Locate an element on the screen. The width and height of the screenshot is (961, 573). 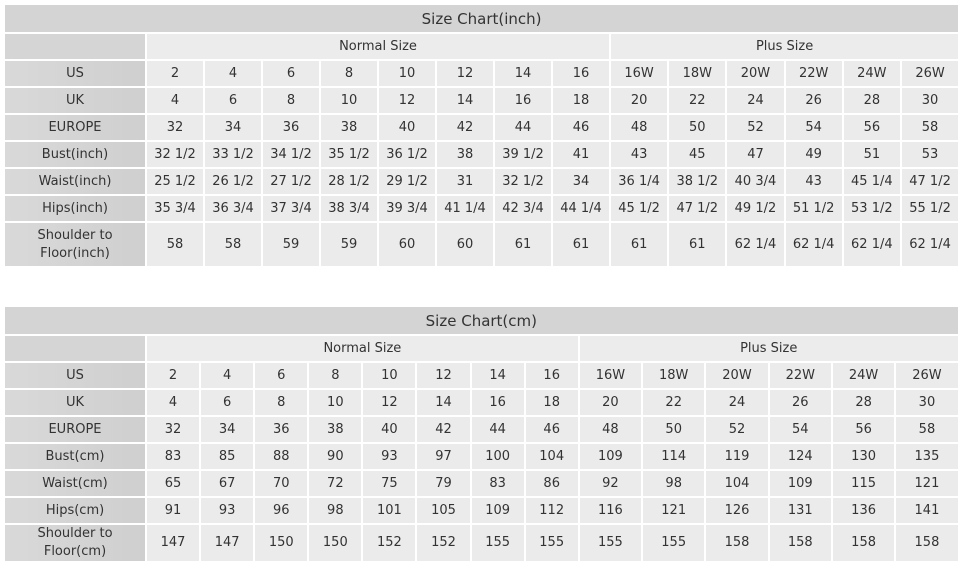
table-row: US 2 4 6 8 10 12 14 16 16W 18W 20W 22W 24W 26W is located at coordinates (482, 73).